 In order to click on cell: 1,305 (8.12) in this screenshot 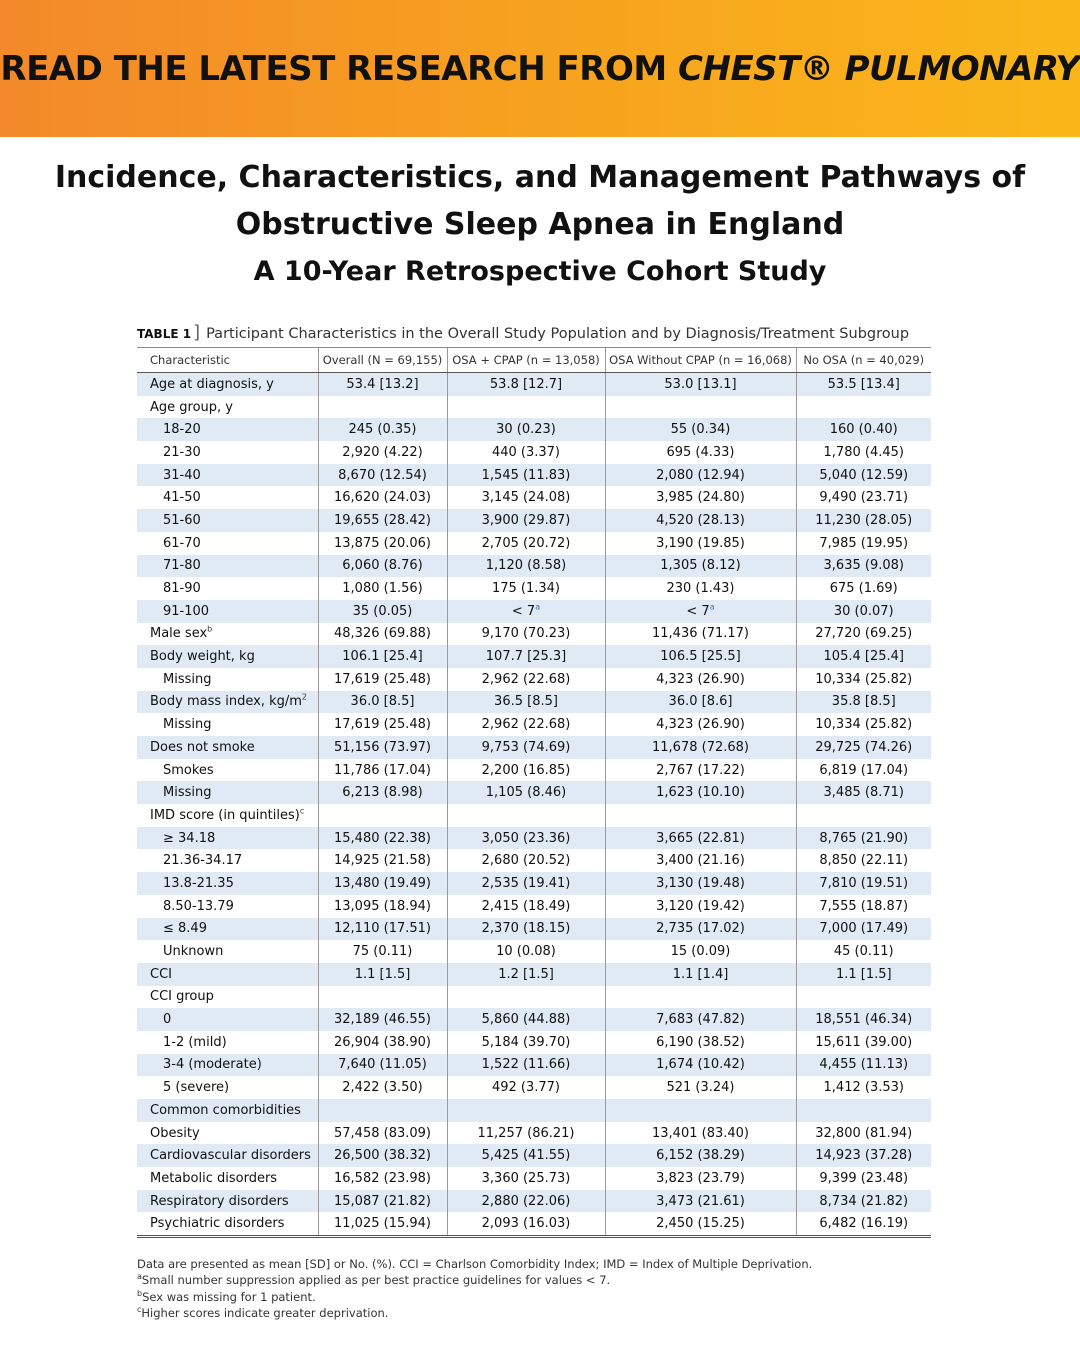, I will do `click(700, 566)`.